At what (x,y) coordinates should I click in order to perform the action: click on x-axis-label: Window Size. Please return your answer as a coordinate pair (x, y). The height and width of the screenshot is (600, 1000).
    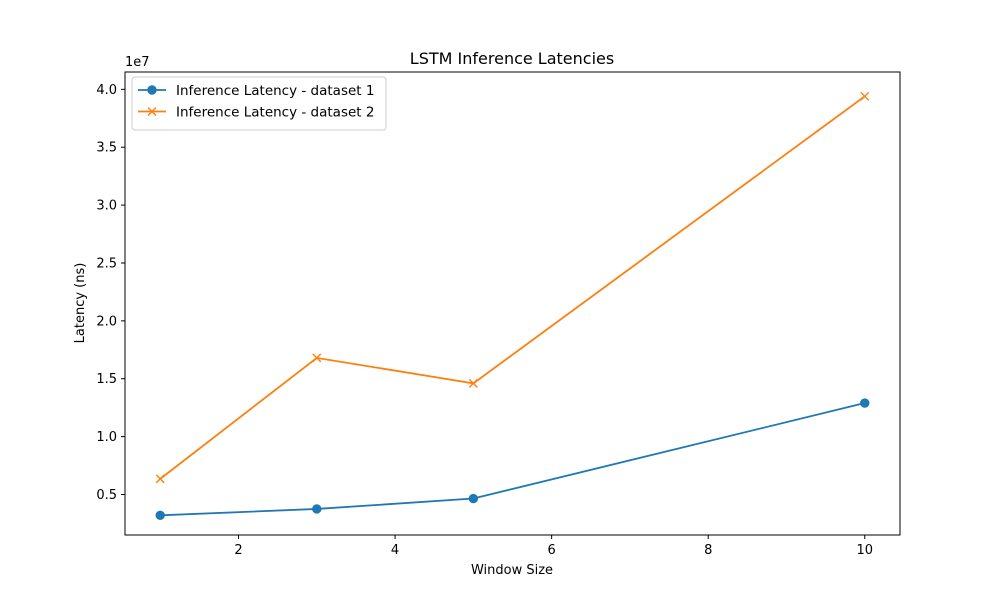
    Looking at the image, I should click on (512, 570).